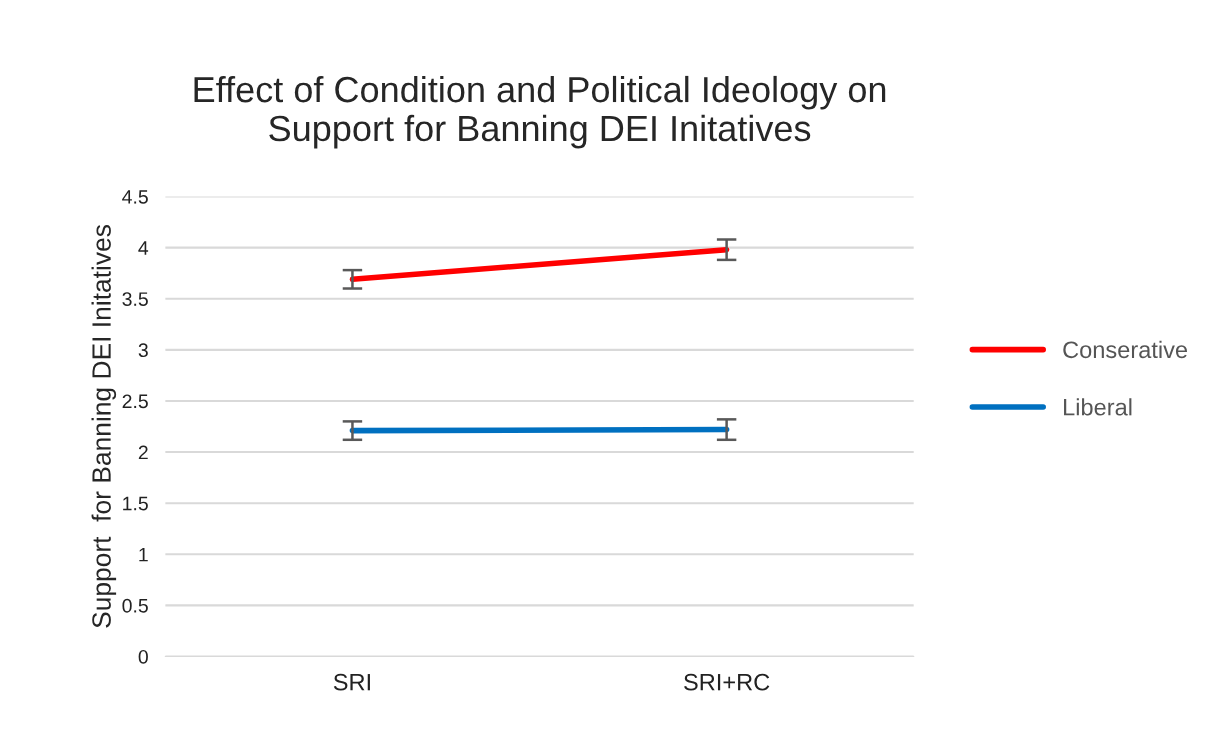  I want to click on x-tick-label: SRI, so click(351, 682).